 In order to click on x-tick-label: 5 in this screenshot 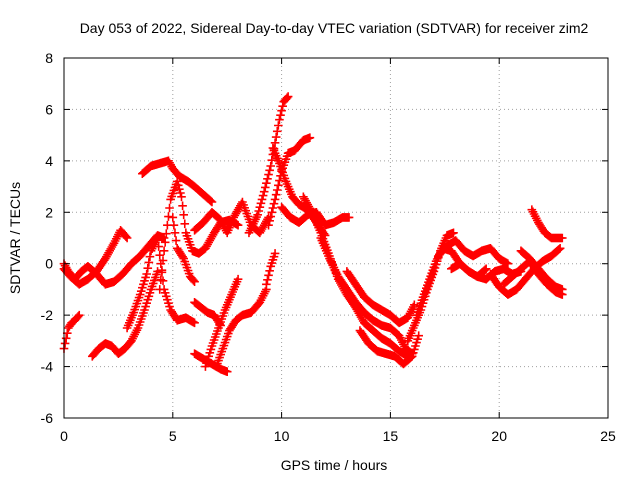, I will do `click(173, 436)`.